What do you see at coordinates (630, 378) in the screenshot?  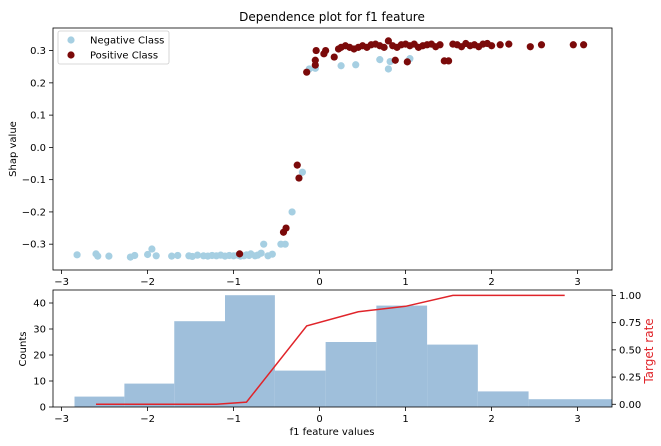 I see `target-rate-tick-label: 0.25` at bounding box center [630, 378].